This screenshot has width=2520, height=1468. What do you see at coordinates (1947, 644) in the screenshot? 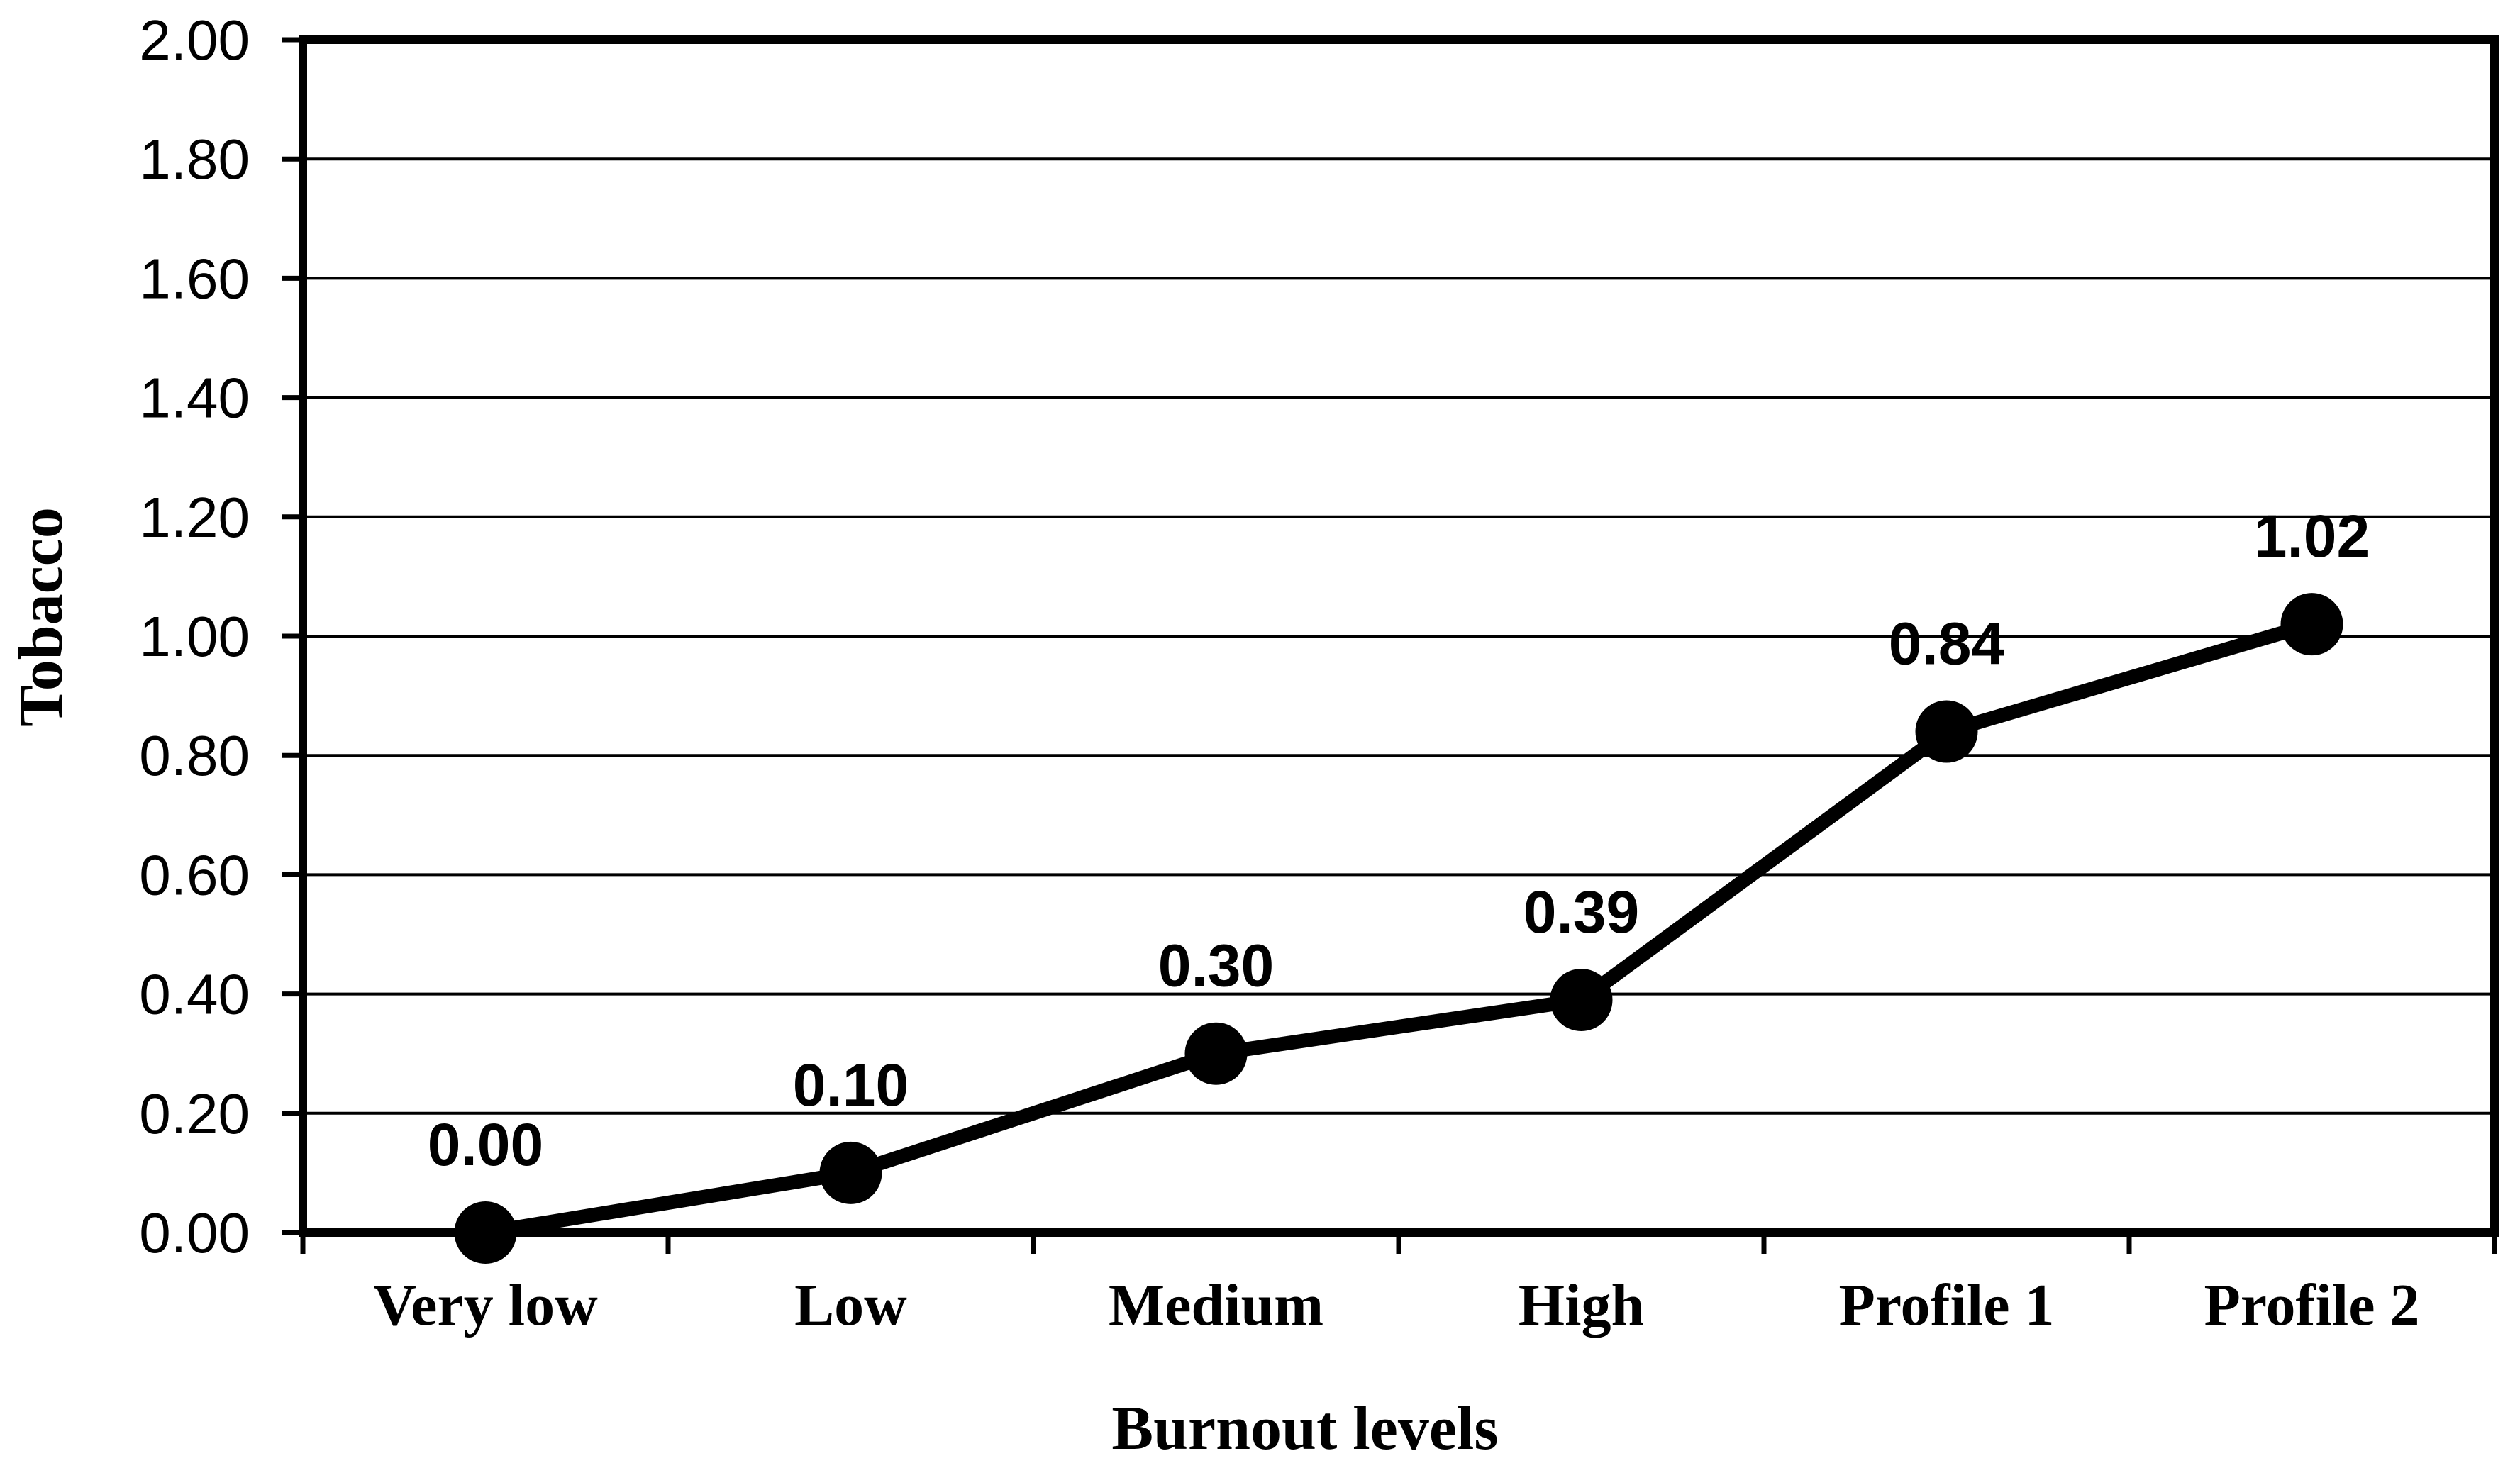
I see `data-point-label: 0.84` at bounding box center [1947, 644].